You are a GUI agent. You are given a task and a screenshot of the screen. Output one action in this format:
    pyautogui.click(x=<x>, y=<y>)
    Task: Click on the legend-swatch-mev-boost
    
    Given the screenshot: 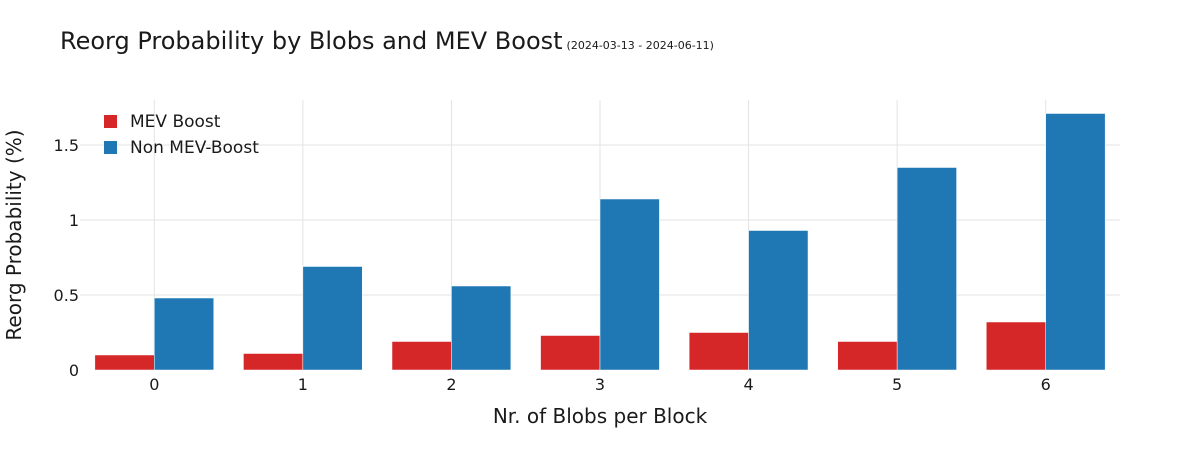 What is the action you would take?
    pyautogui.click(x=110, y=121)
    